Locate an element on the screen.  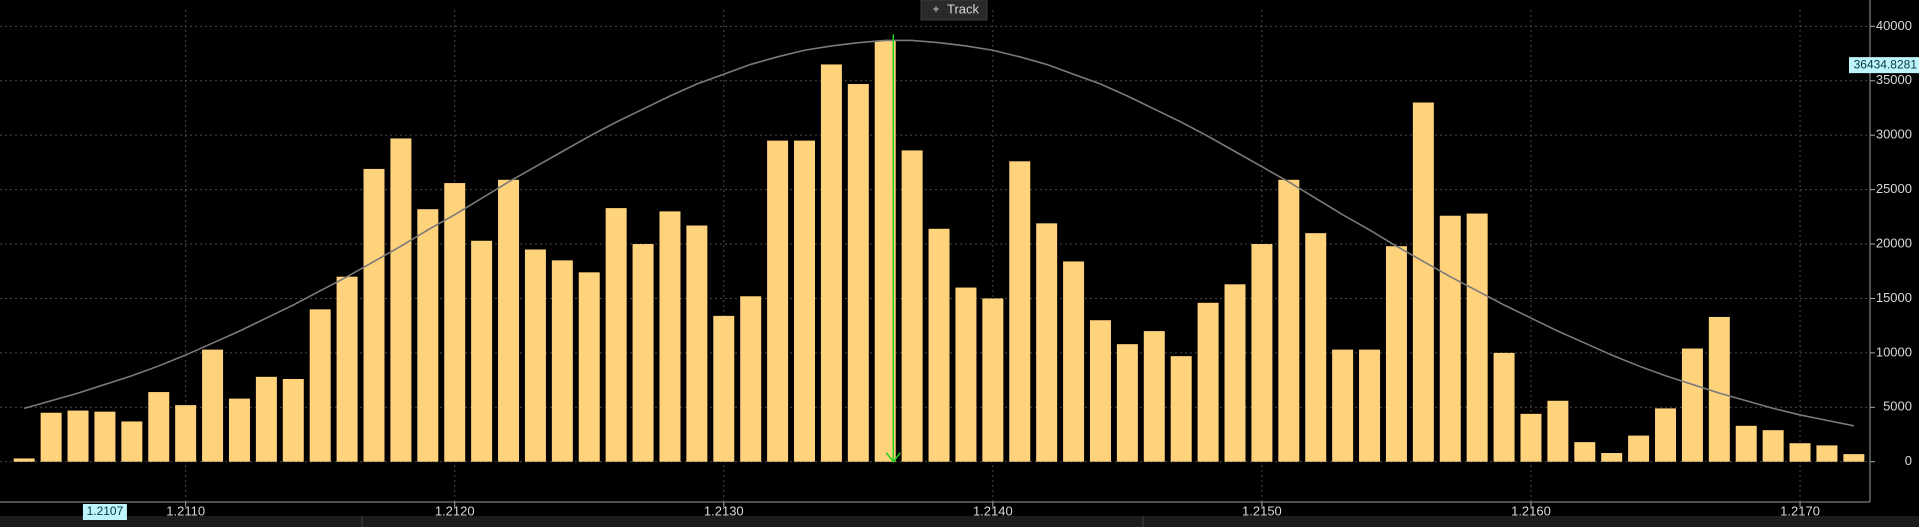
y-tick-label: 0 is located at coordinates (1908, 460).